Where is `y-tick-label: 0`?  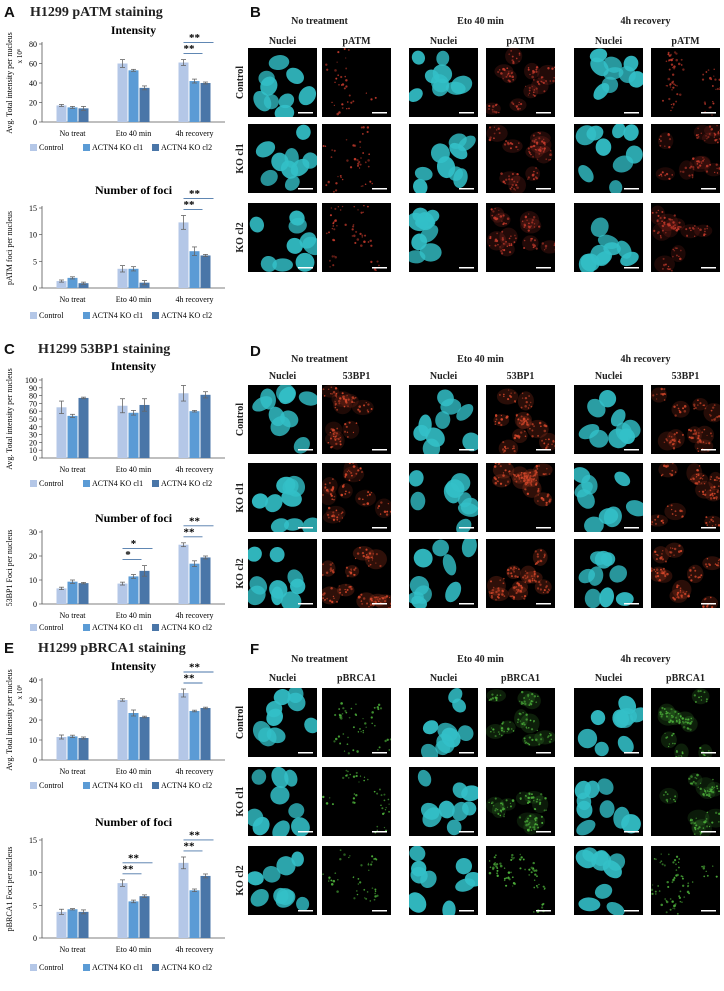
y-tick-label: 0 is located at coordinates (35, 288).